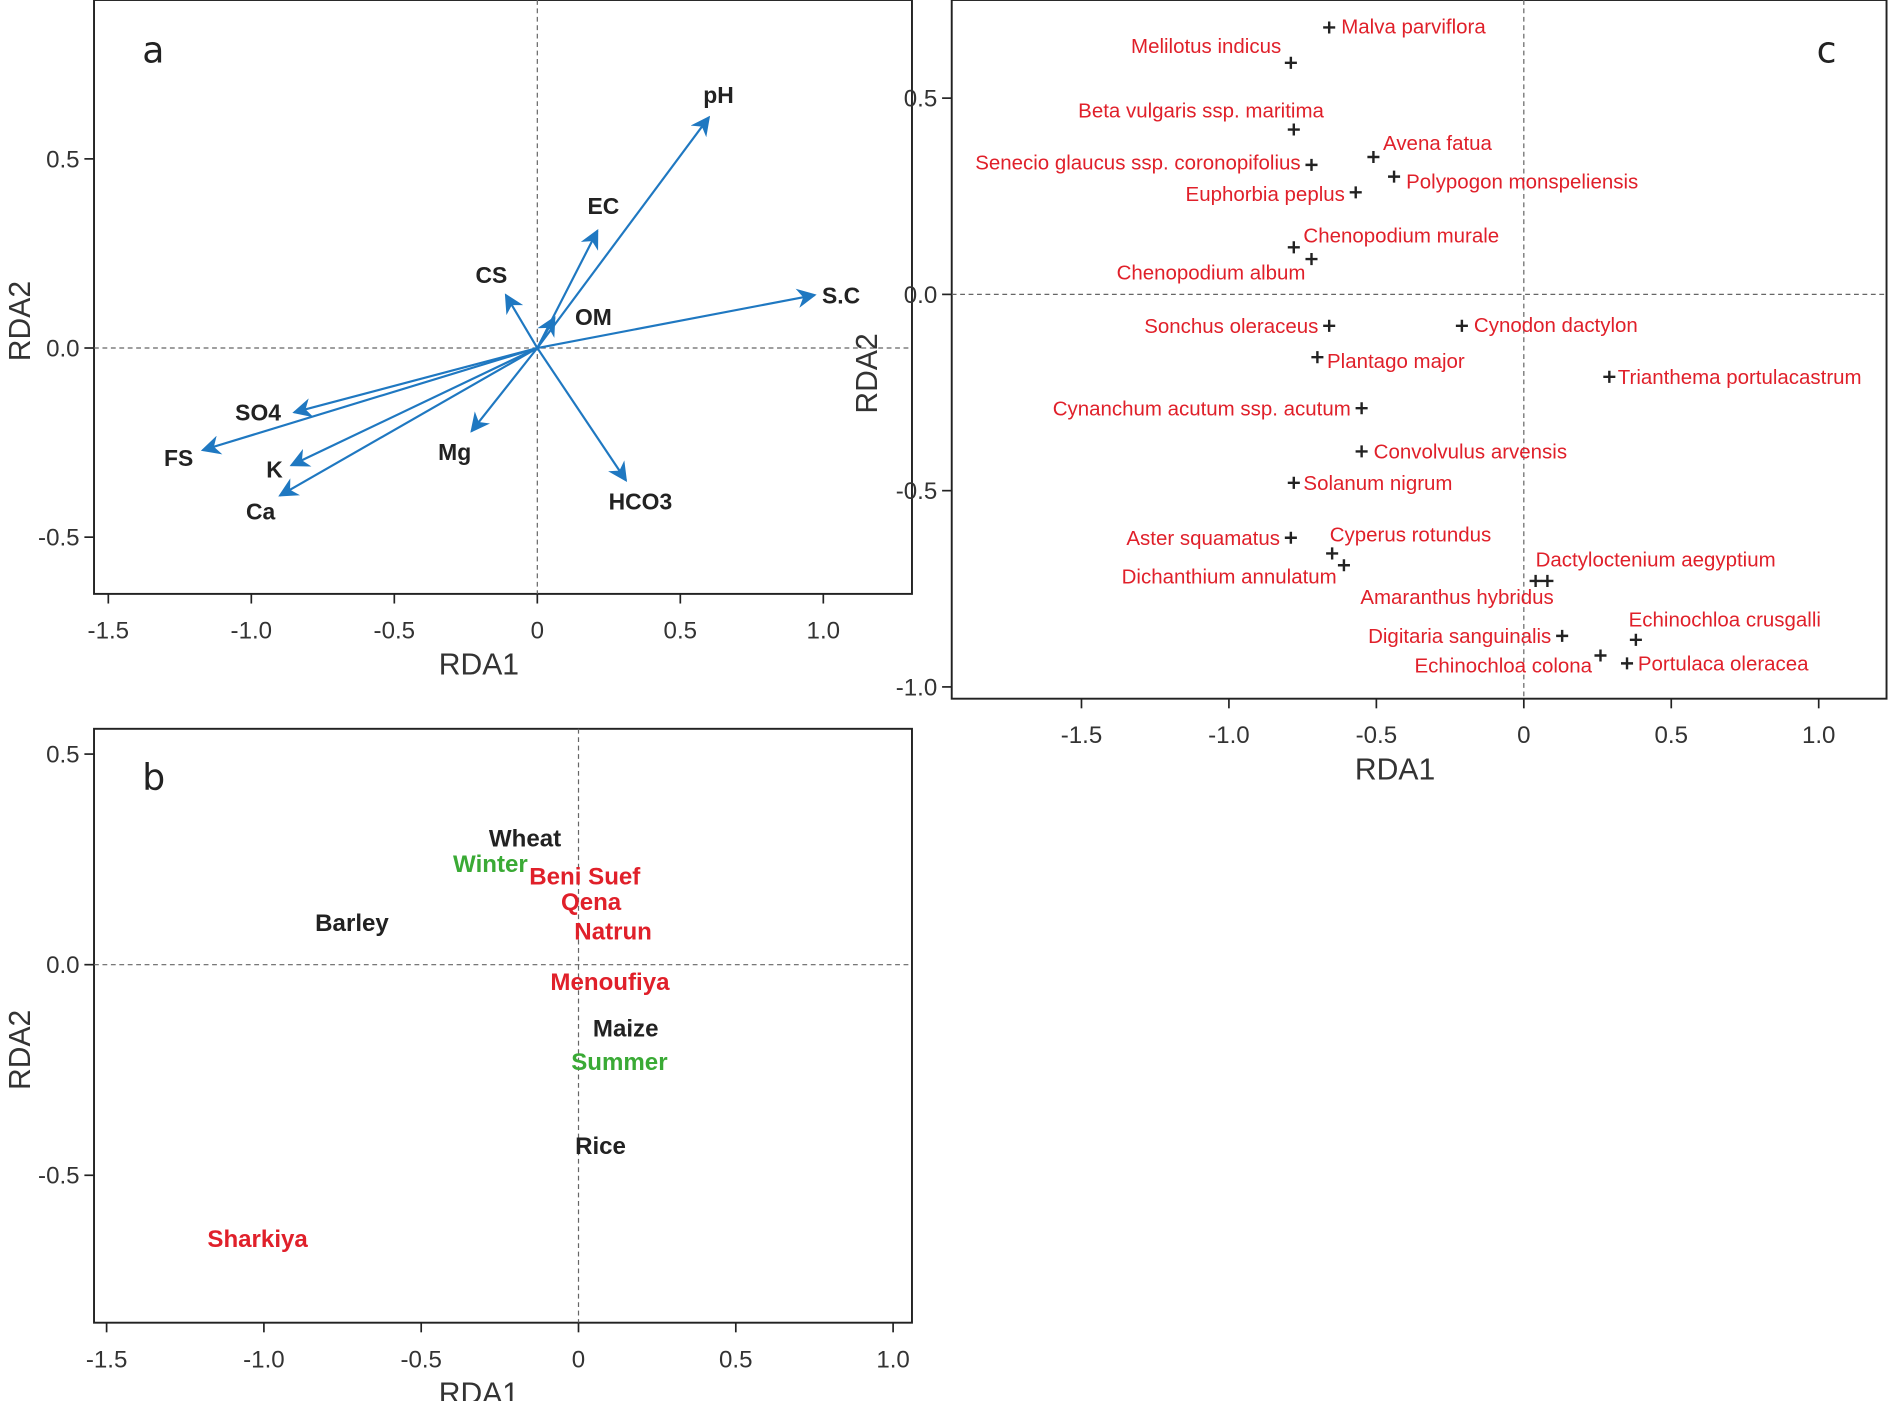 This screenshot has width=1889, height=1401. Describe the element at coordinates (1396, 361) in the screenshot. I see `species-label: Plantago major` at that location.